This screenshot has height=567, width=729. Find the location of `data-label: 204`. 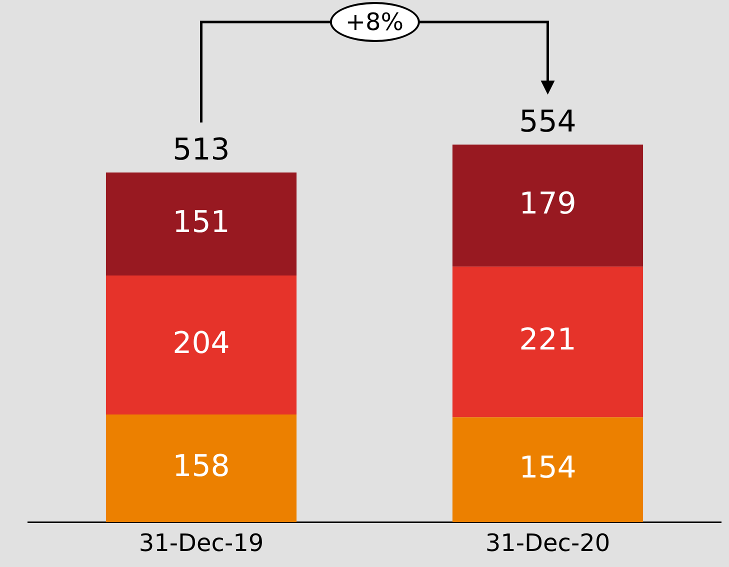

data-label: 204 is located at coordinates (201, 343).